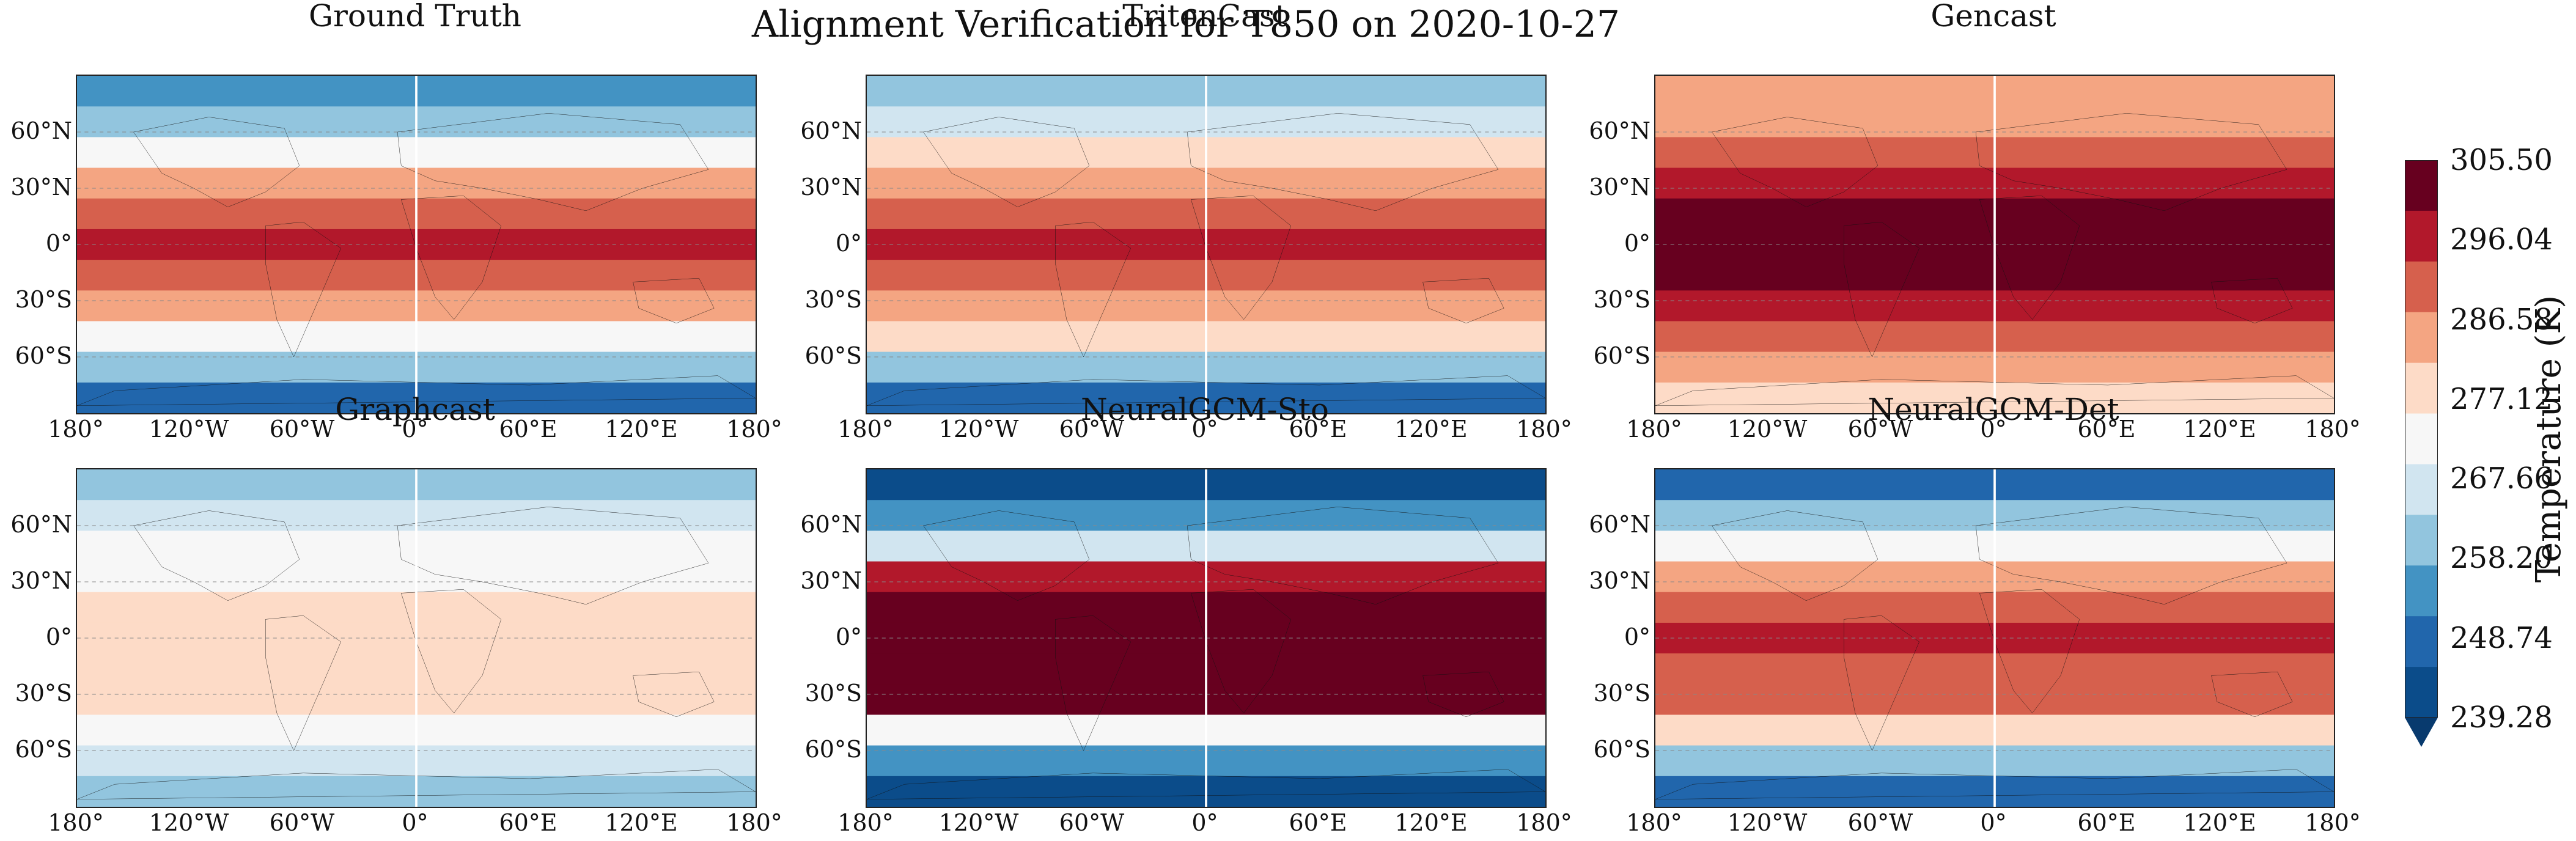 This screenshot has height=841, width=2576. What do you see at coordinates (1620, 130) in the screenshot?
I see `gencast-y-tick: 60°N` at bounding box center [1620, 130].